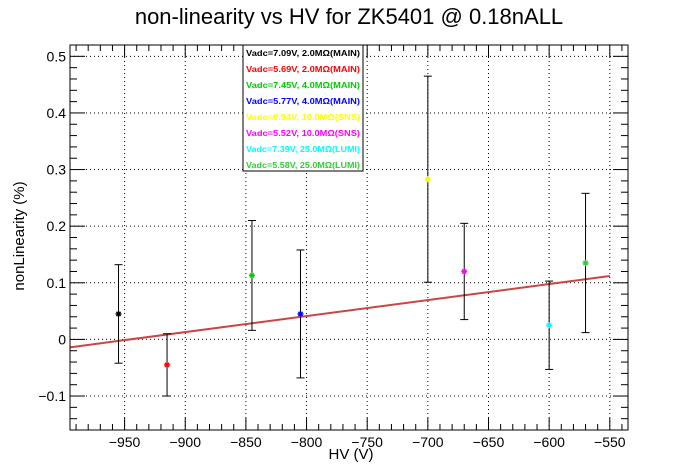  Describe the element at coordinates (303, 133) in the screenshot. I see `legend-entry: Vadc=5.52V, 10.0MΩ(SNS)` at that location.